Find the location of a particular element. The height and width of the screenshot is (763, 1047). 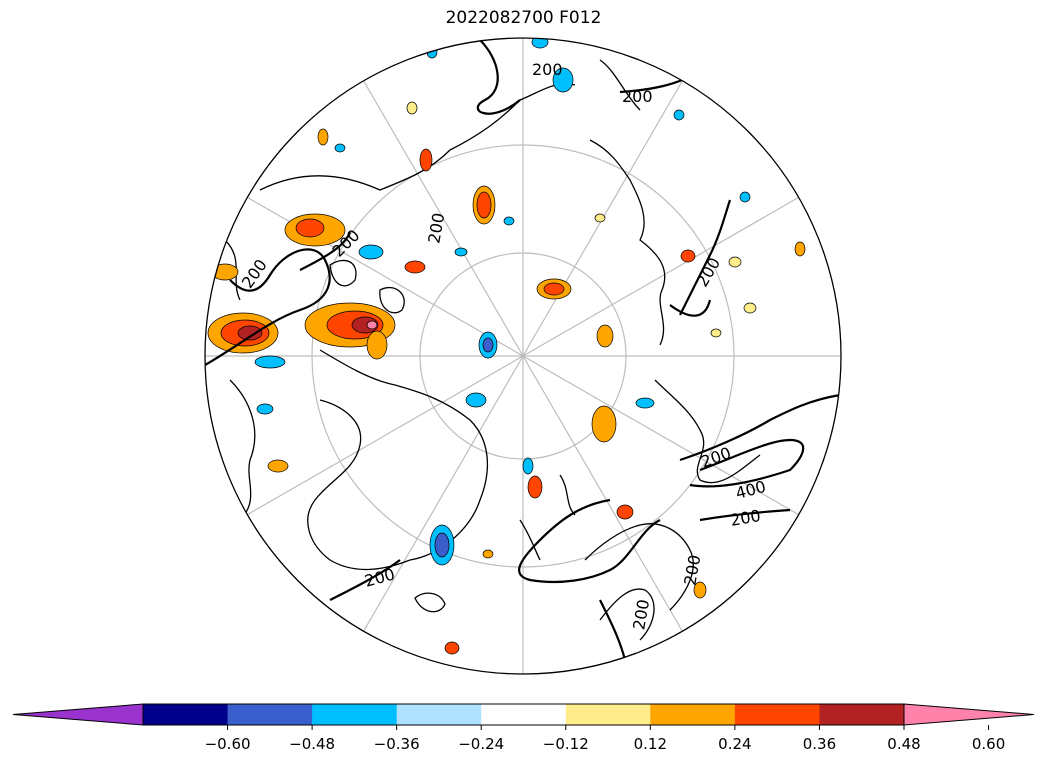

colorbar-tick-label: 0.48 is located at coordinates (903, 744).